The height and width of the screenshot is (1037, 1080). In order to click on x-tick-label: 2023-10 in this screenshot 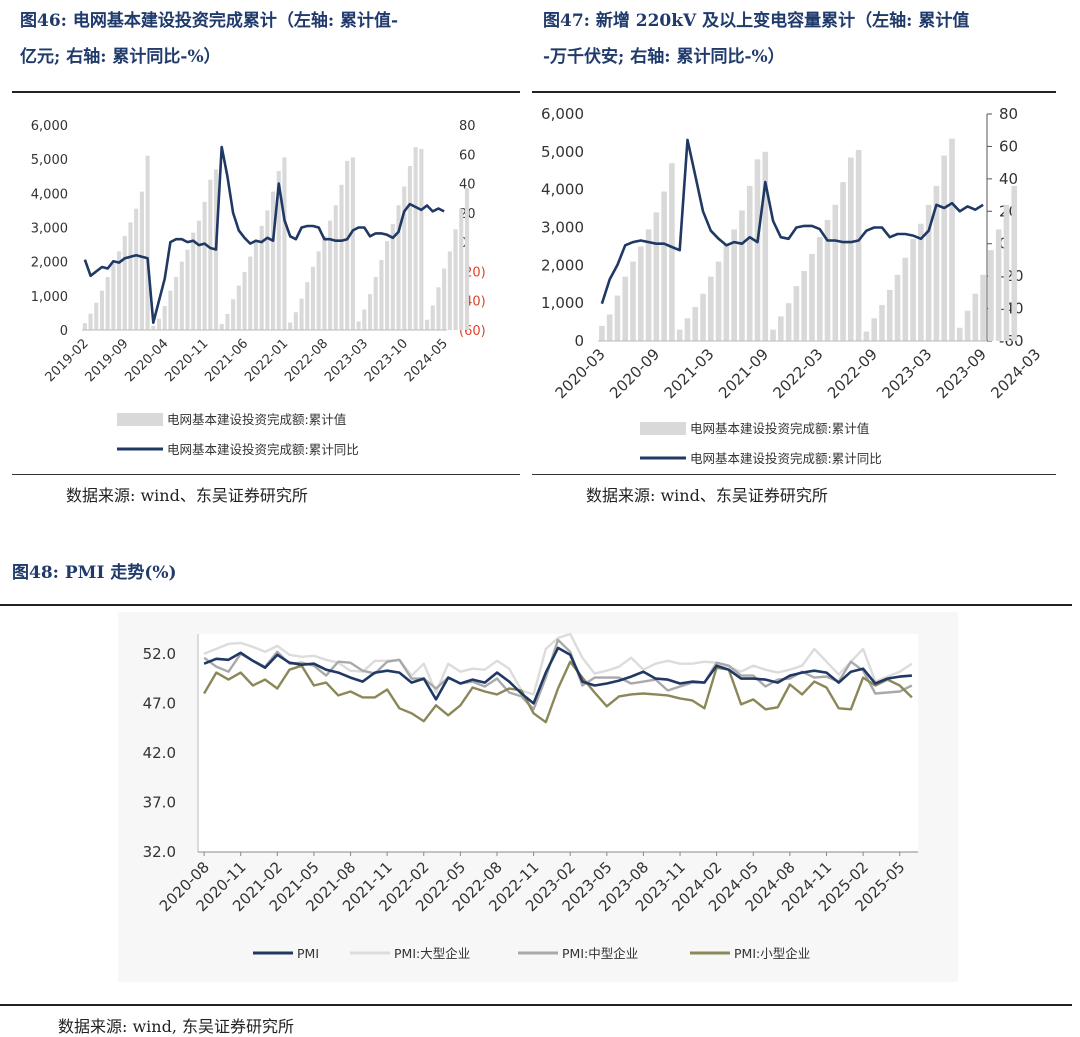, I will do `click(386, 360)`.